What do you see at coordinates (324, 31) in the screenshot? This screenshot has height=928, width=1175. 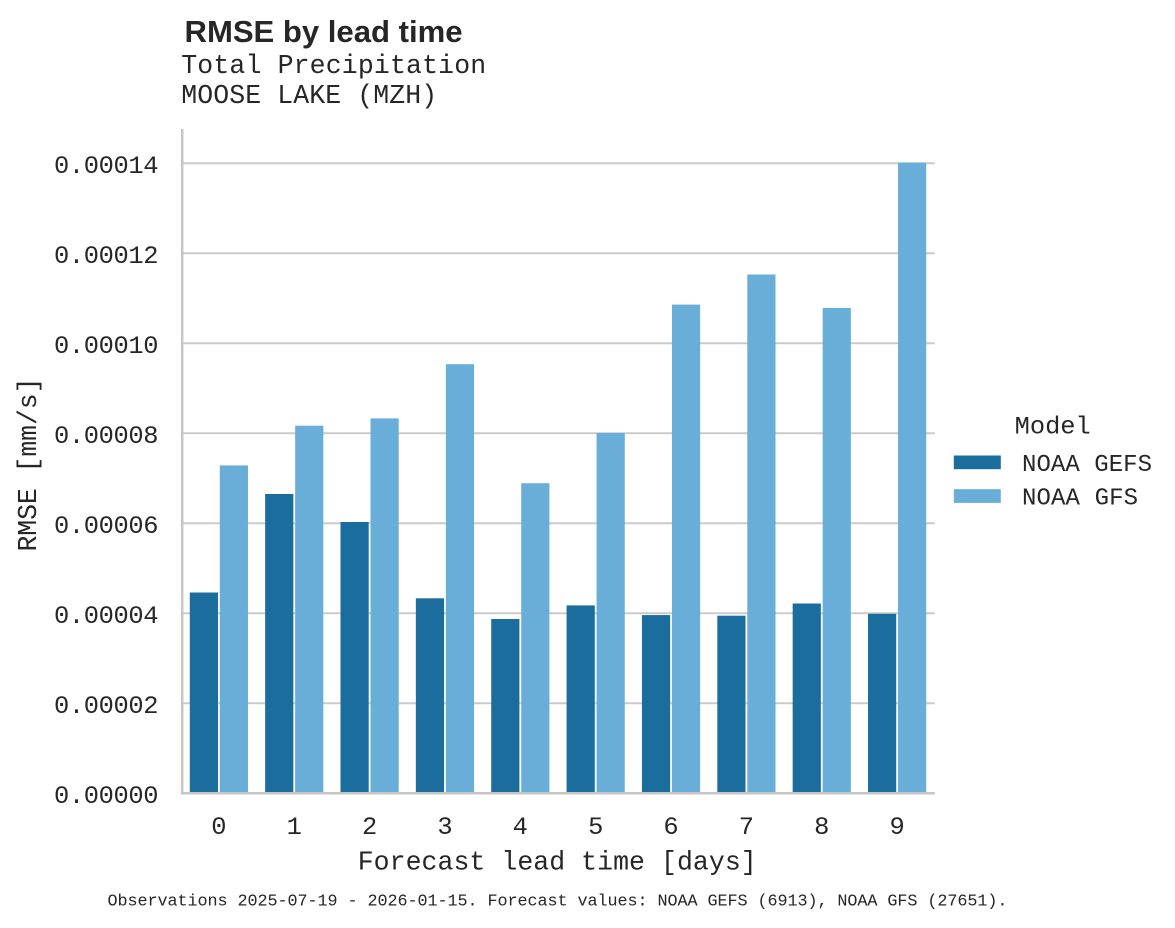 I see `svg-text: RMSE by lead time` at bounding box center [324, 31].